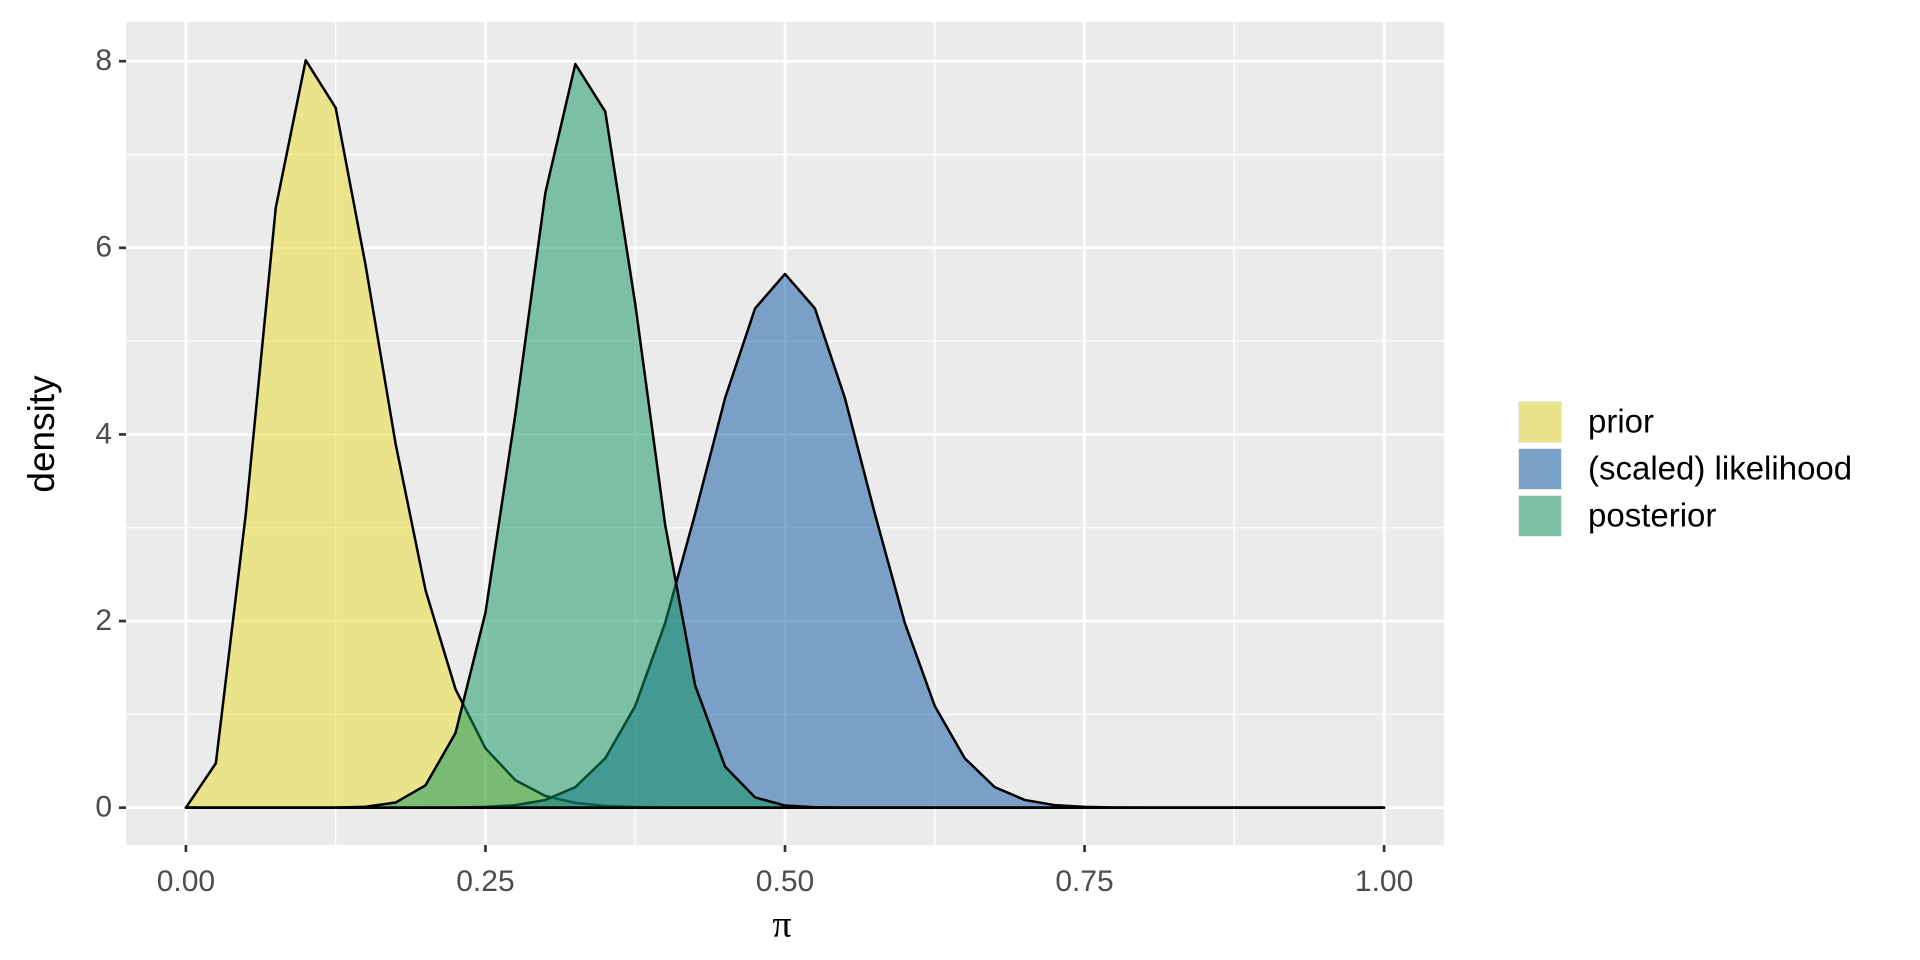  I want to click on legend-label: prior, so click(1621, 421).